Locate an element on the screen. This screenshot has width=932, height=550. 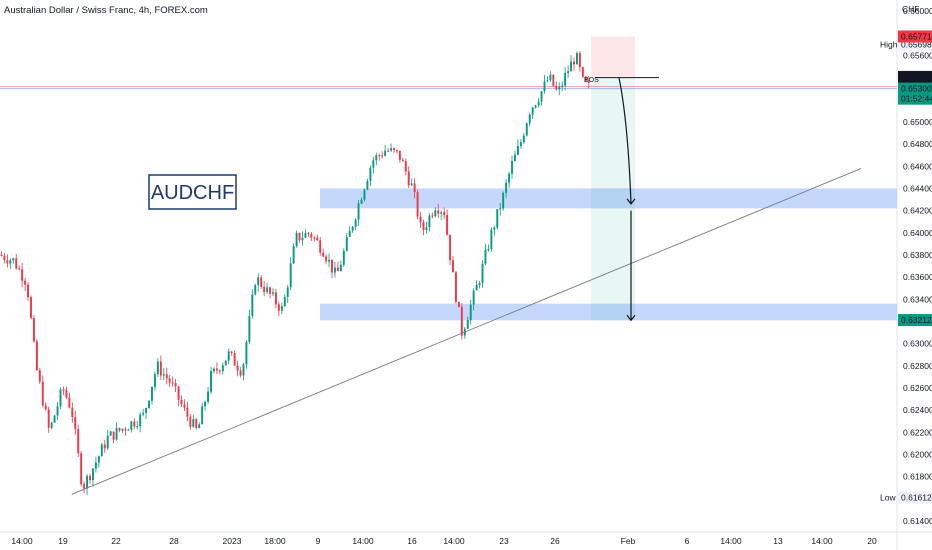
price-tick-label: 0.64800 is located at coordinates (917, 144).